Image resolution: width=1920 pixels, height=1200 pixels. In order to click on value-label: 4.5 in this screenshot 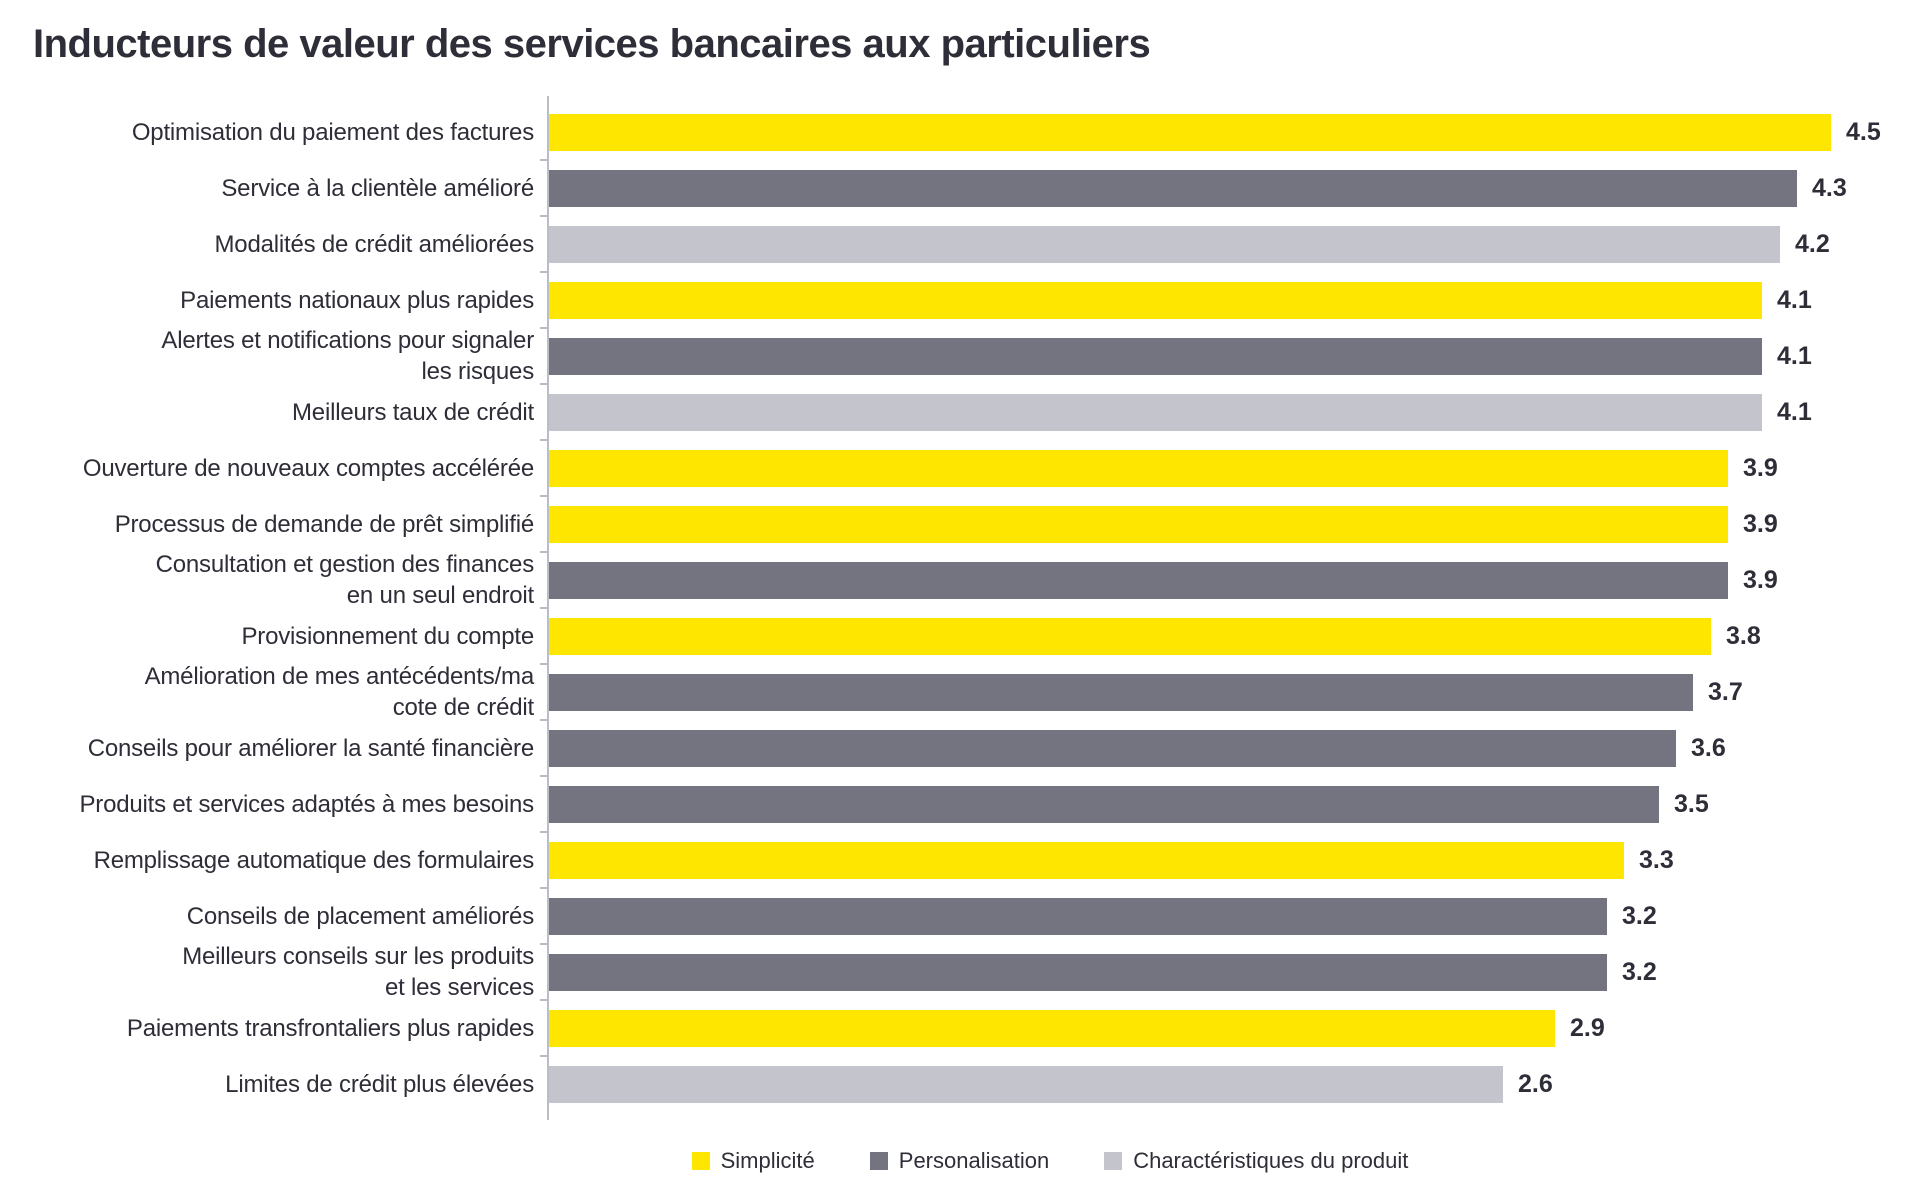, I will do `click(1863, 131)`.